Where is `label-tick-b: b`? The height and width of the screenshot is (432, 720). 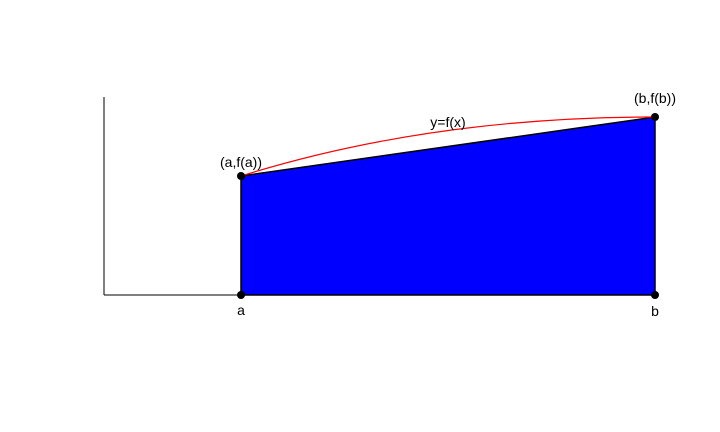
label-tick-b: b is located at coordinates (655, 311).